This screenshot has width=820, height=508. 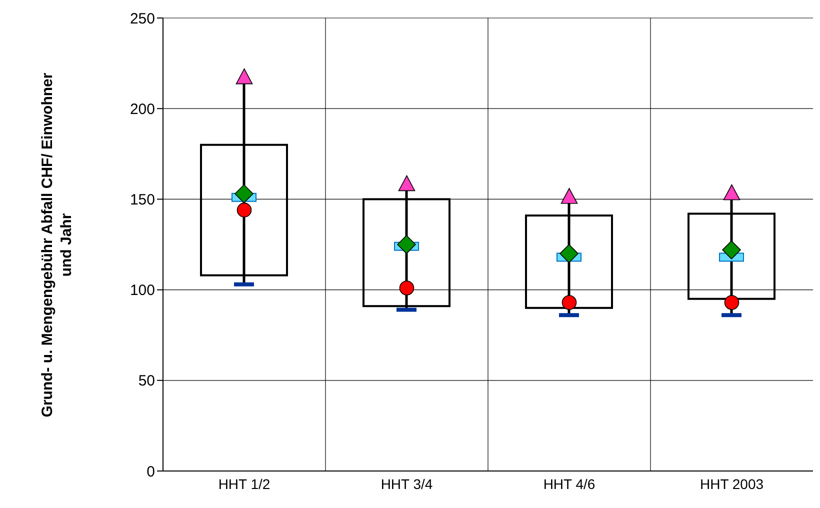 I want to click on y-tick-label: 50, so click(x=146, y=381).